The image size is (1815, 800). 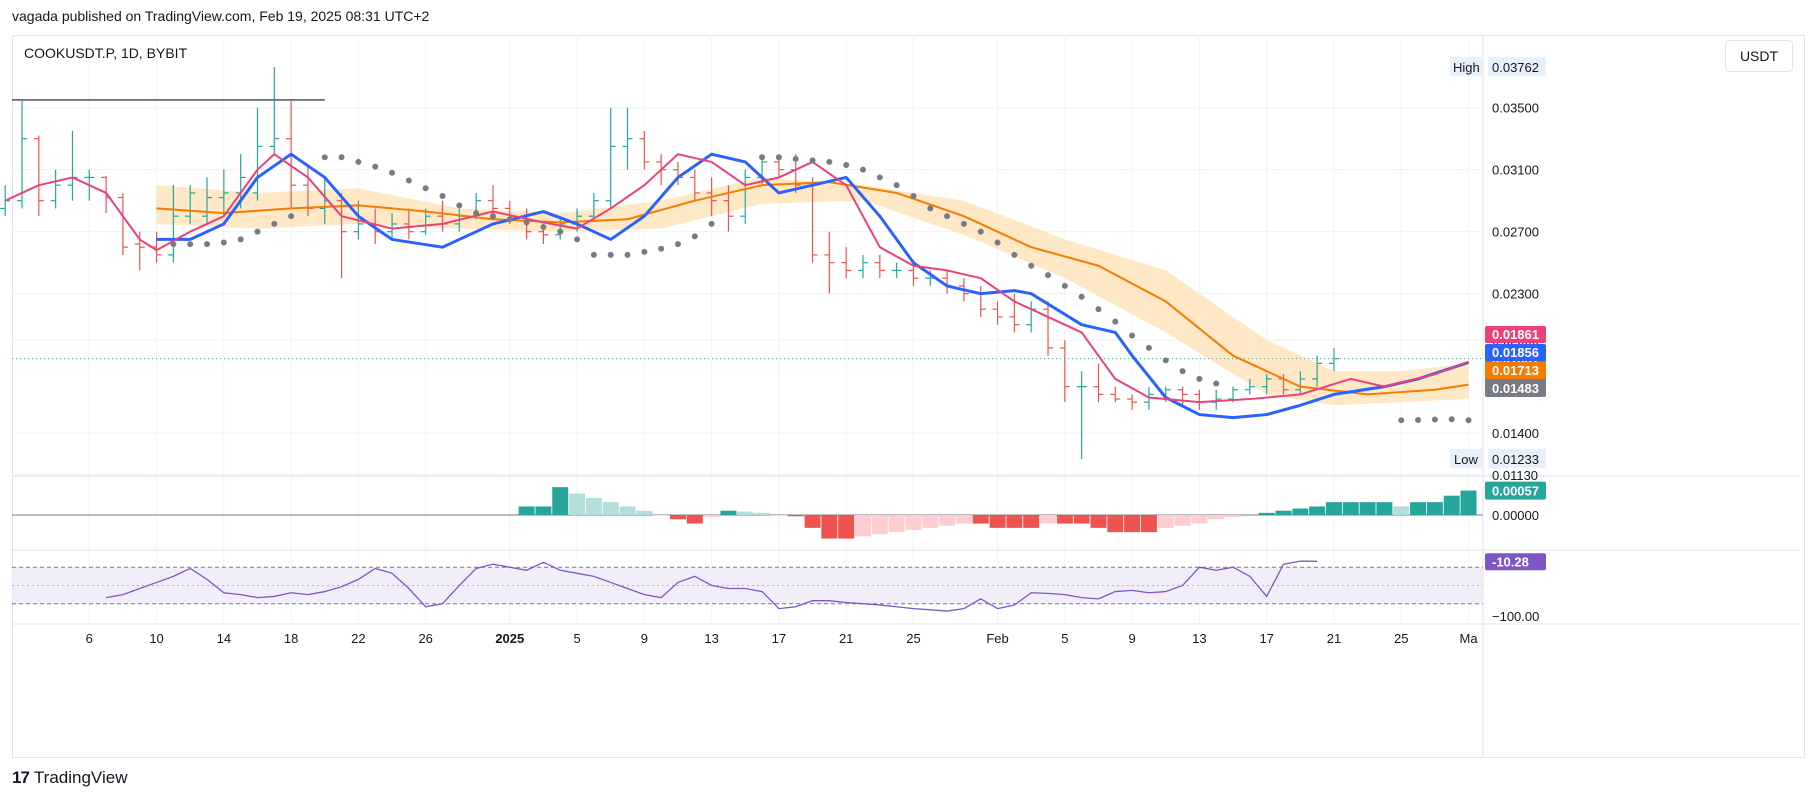 What do you see at coordinates (1468, 638) in the screenshot?
I see `time-axis-label: Ma` at bounding box center [1468, 638].